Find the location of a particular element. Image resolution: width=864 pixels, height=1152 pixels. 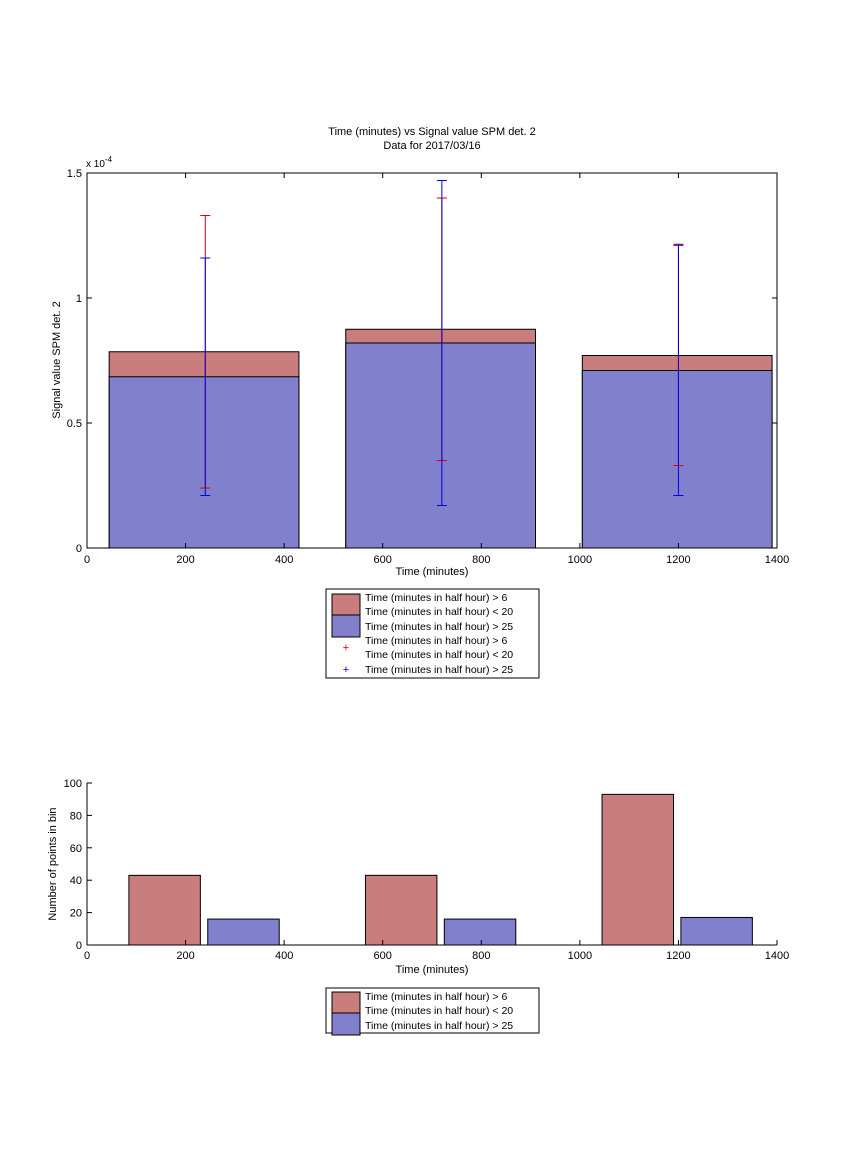

count-legend-box is located at coordinates (432, 1010).